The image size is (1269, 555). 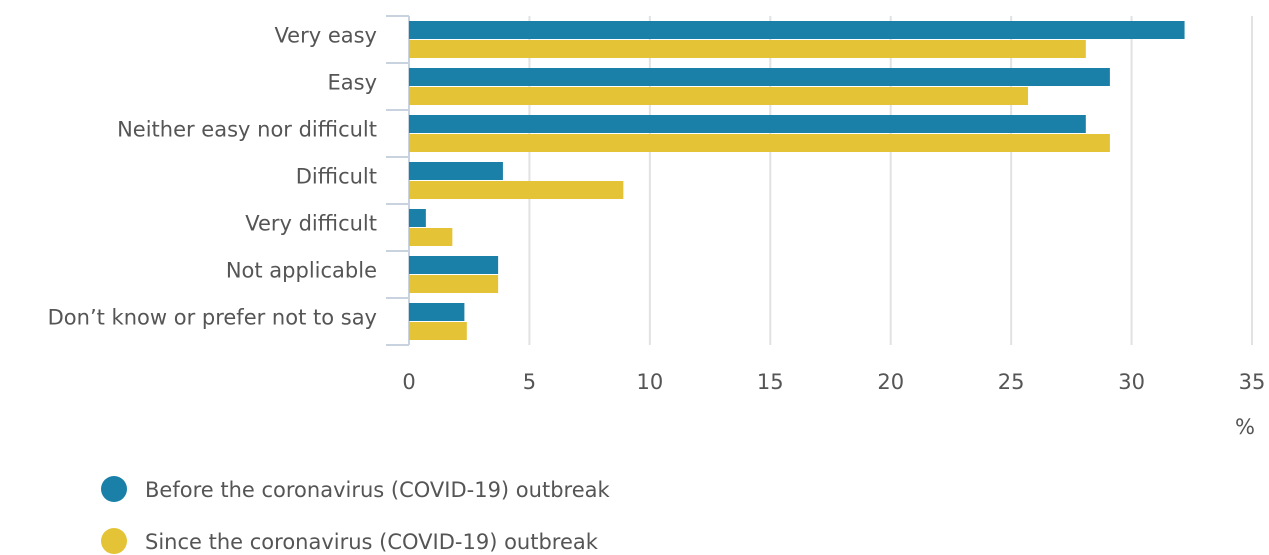 What do you see at coordinates (890, 382) in the screenshot?
I see `x-tick-label: 20` at bounding box center [890, 382].